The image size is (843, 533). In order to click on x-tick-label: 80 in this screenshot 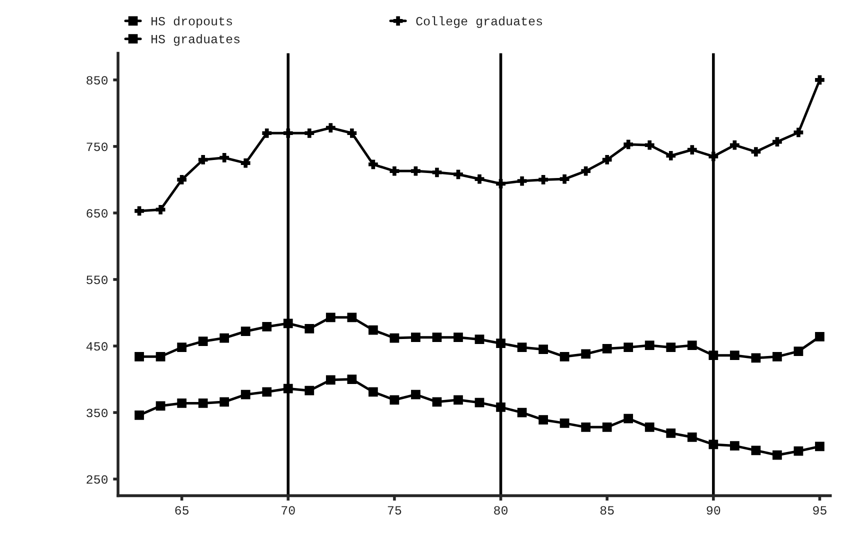, I will do `click(501, 510)`.